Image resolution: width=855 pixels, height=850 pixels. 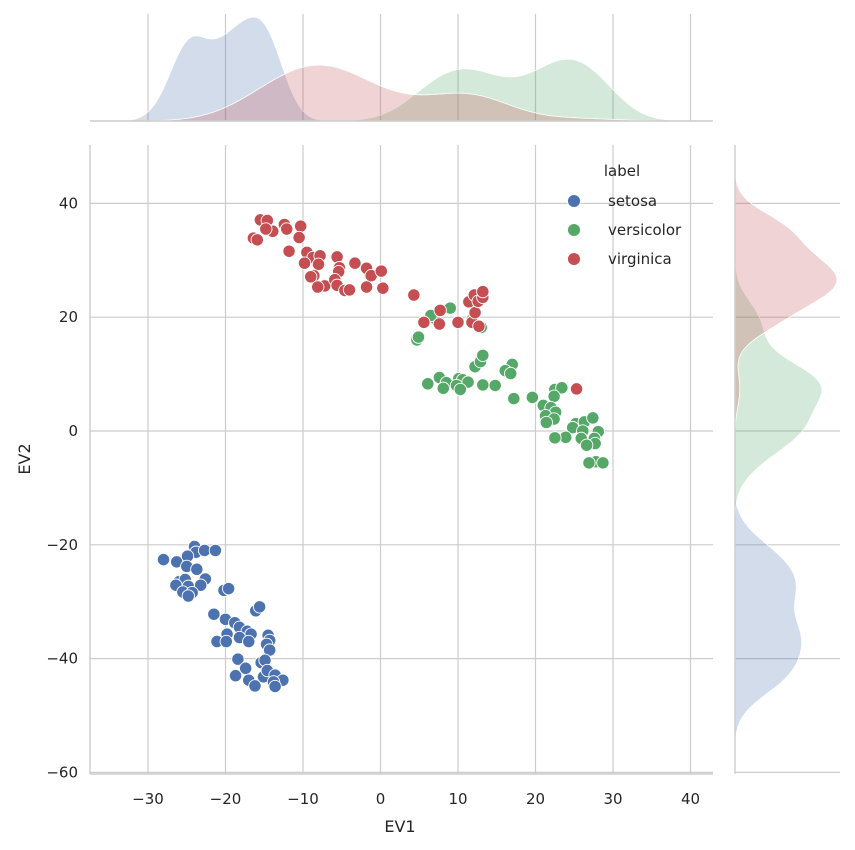 What do you see at coordinates (632, 201) in the screenshot?
I see `legend-label-setosa: setosa` at bounding box center [632, 201].